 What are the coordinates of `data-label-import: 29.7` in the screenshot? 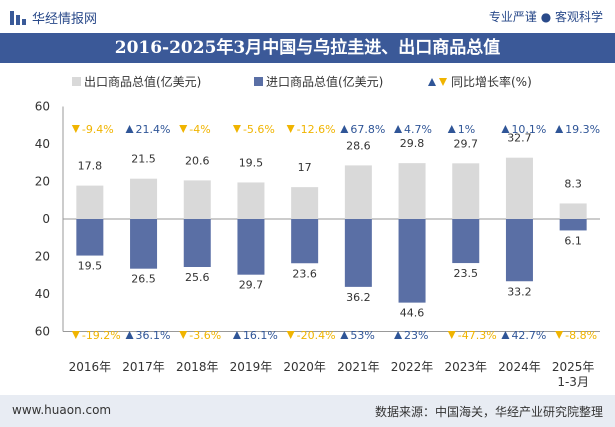 It's located at (251, 285).